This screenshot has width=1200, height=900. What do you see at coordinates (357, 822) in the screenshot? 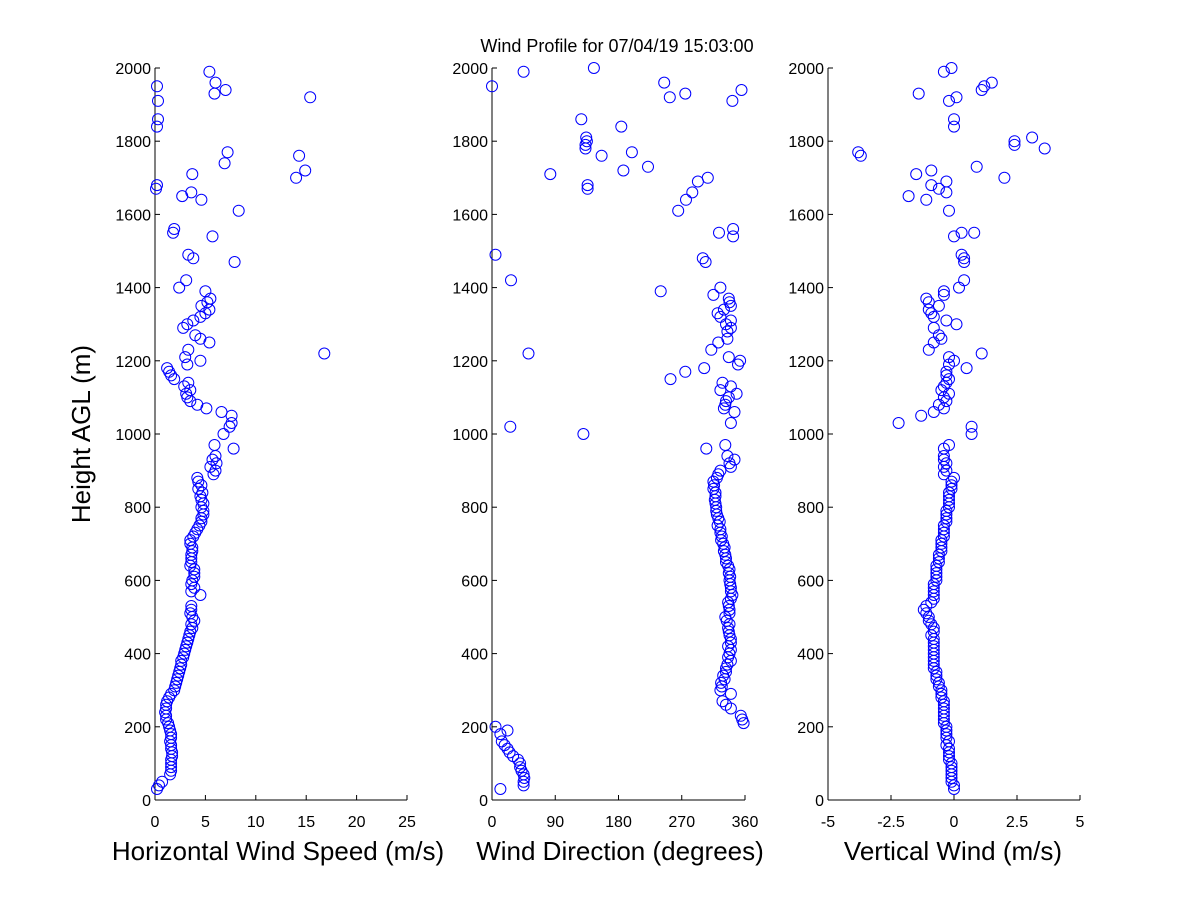
I see `speed-x-tick-label: 20` at bounding box center [357, 822].